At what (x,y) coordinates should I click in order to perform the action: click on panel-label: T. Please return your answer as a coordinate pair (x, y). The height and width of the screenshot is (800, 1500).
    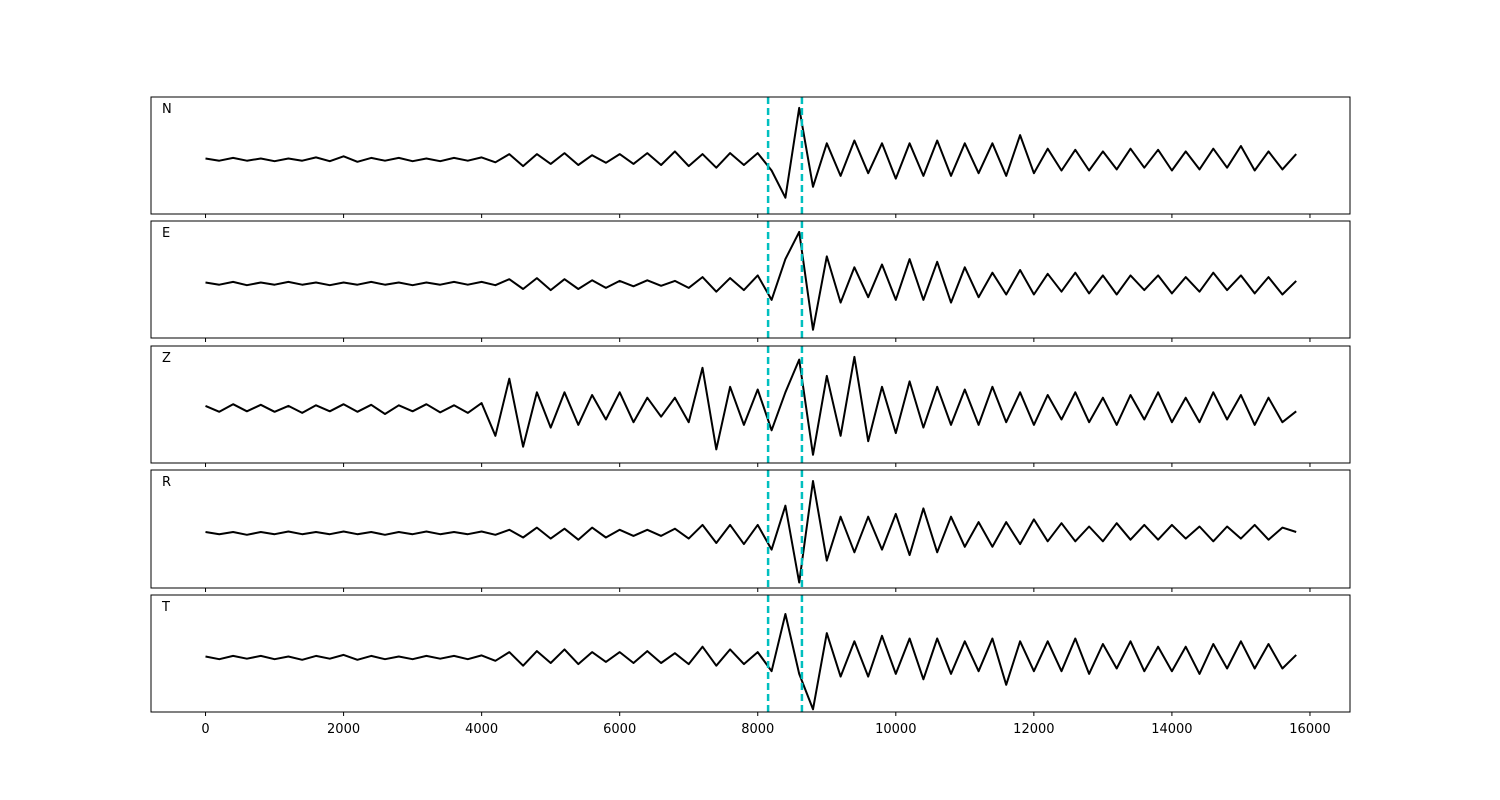
    Looking at the image, I should click on (165, 607).